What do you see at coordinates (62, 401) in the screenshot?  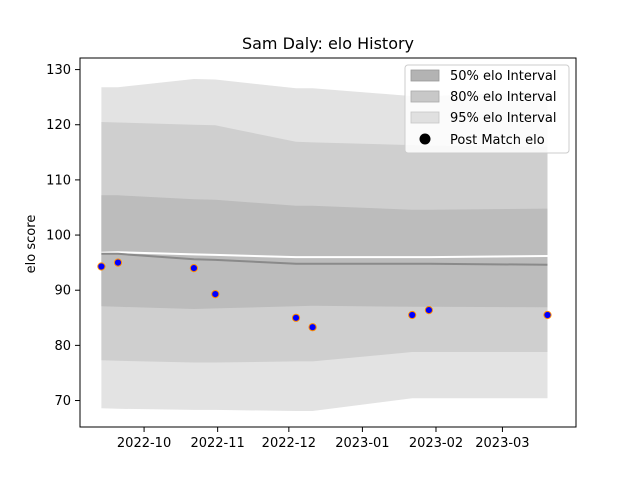 I see `y-tick-label: 70` at bounding box center [62, 401].